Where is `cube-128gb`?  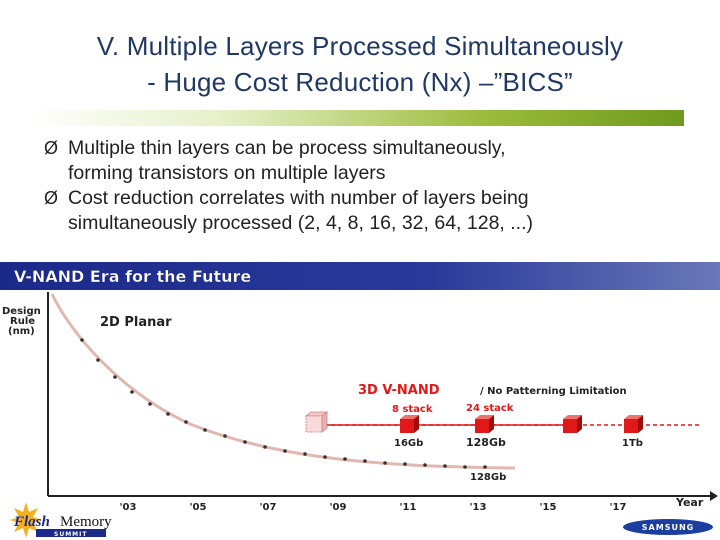 cube-128gb is located at coordinates (484, 424).